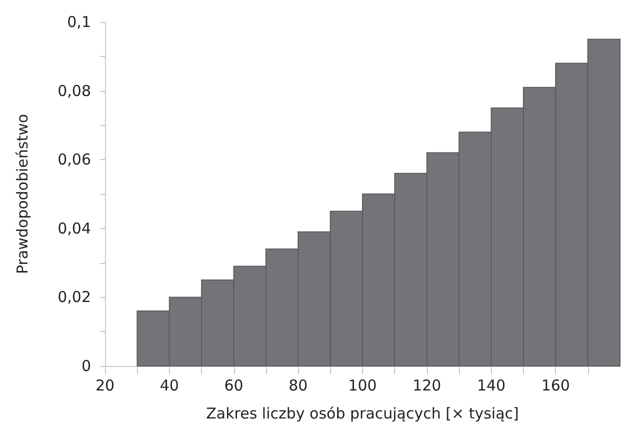 Image resolution: width=632 pixels, height=436 pixels. What do you see at coordinates (362, 413) in the screenshot?
I see `x-axis-title: Zakres liczby osób pracujących [× tysiąc]` at bounding box center [362, 413].